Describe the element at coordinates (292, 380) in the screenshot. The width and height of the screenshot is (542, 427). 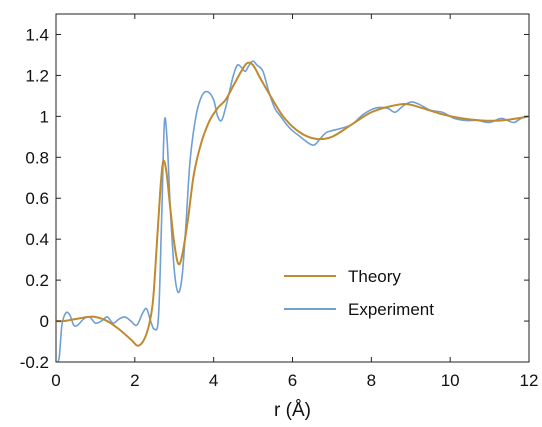
I see `x-tick-label: 6` at that location.